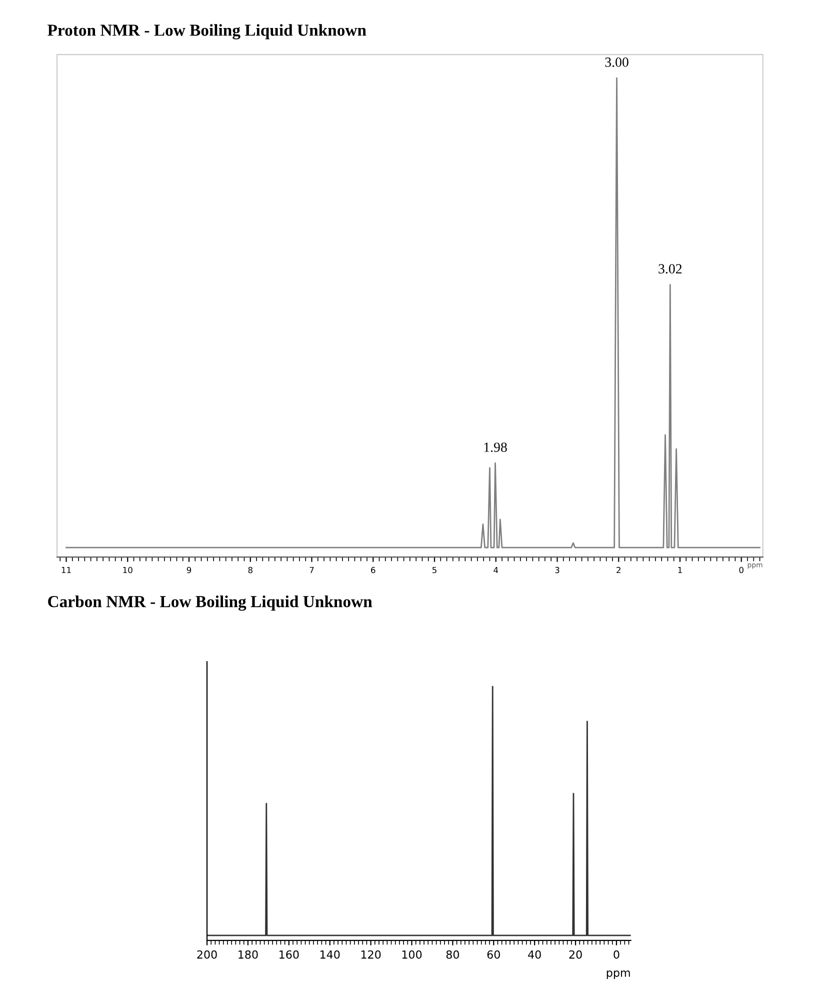 The width and height of the screenshot is (815, 992). Describe the element at coordinates (373, 570) in the screenshot. I see `x-tick-label: 6` at that location.